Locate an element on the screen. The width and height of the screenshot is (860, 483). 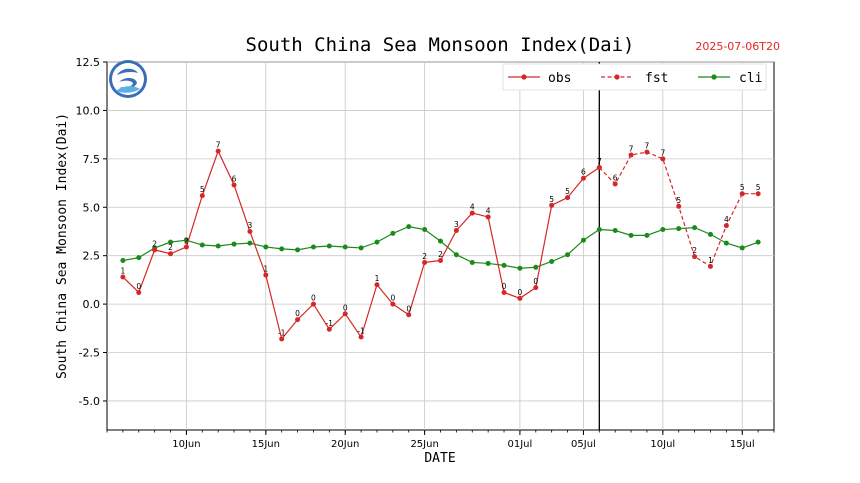
x-tick-label: 20Jun is located at coordinates (345, 444).